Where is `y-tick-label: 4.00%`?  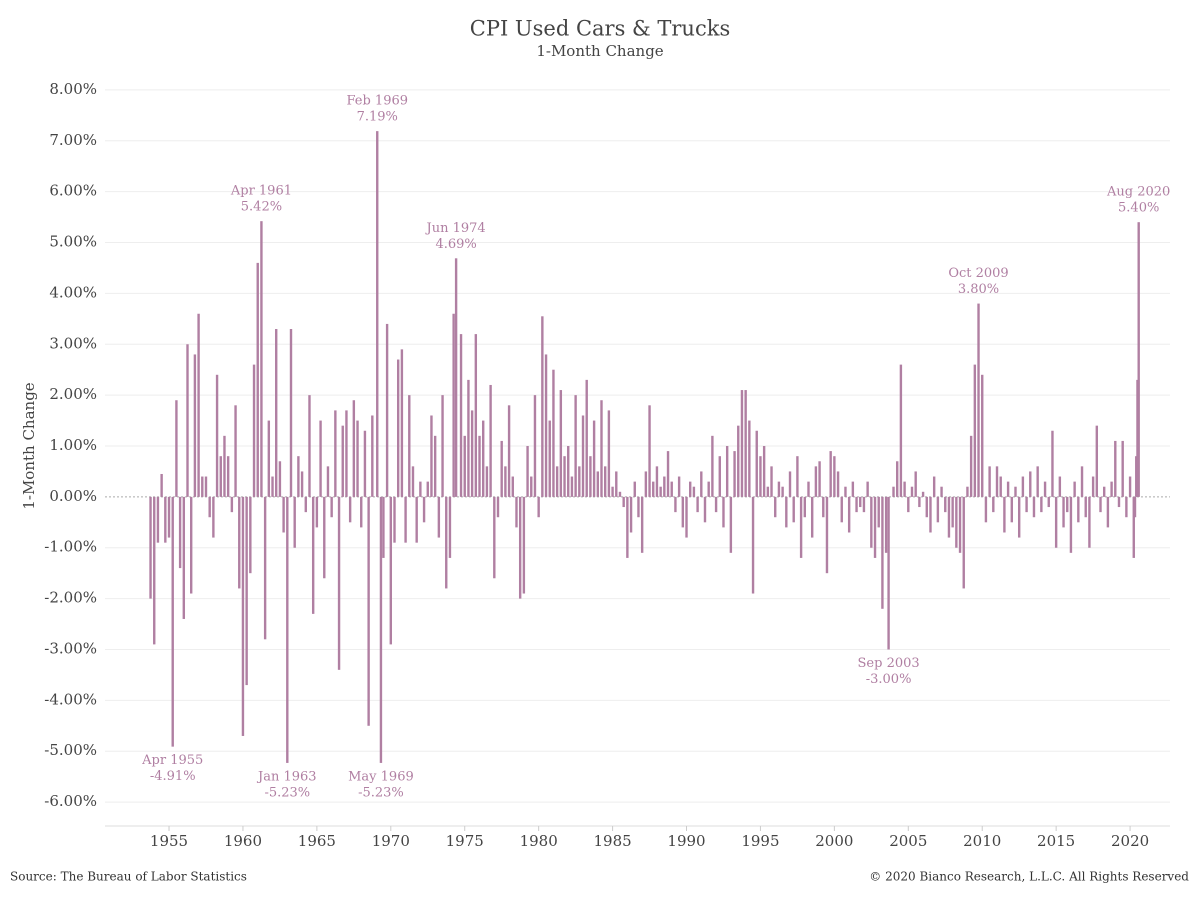
y-tick-label: 4.00% is located at coordinates (73, 292).